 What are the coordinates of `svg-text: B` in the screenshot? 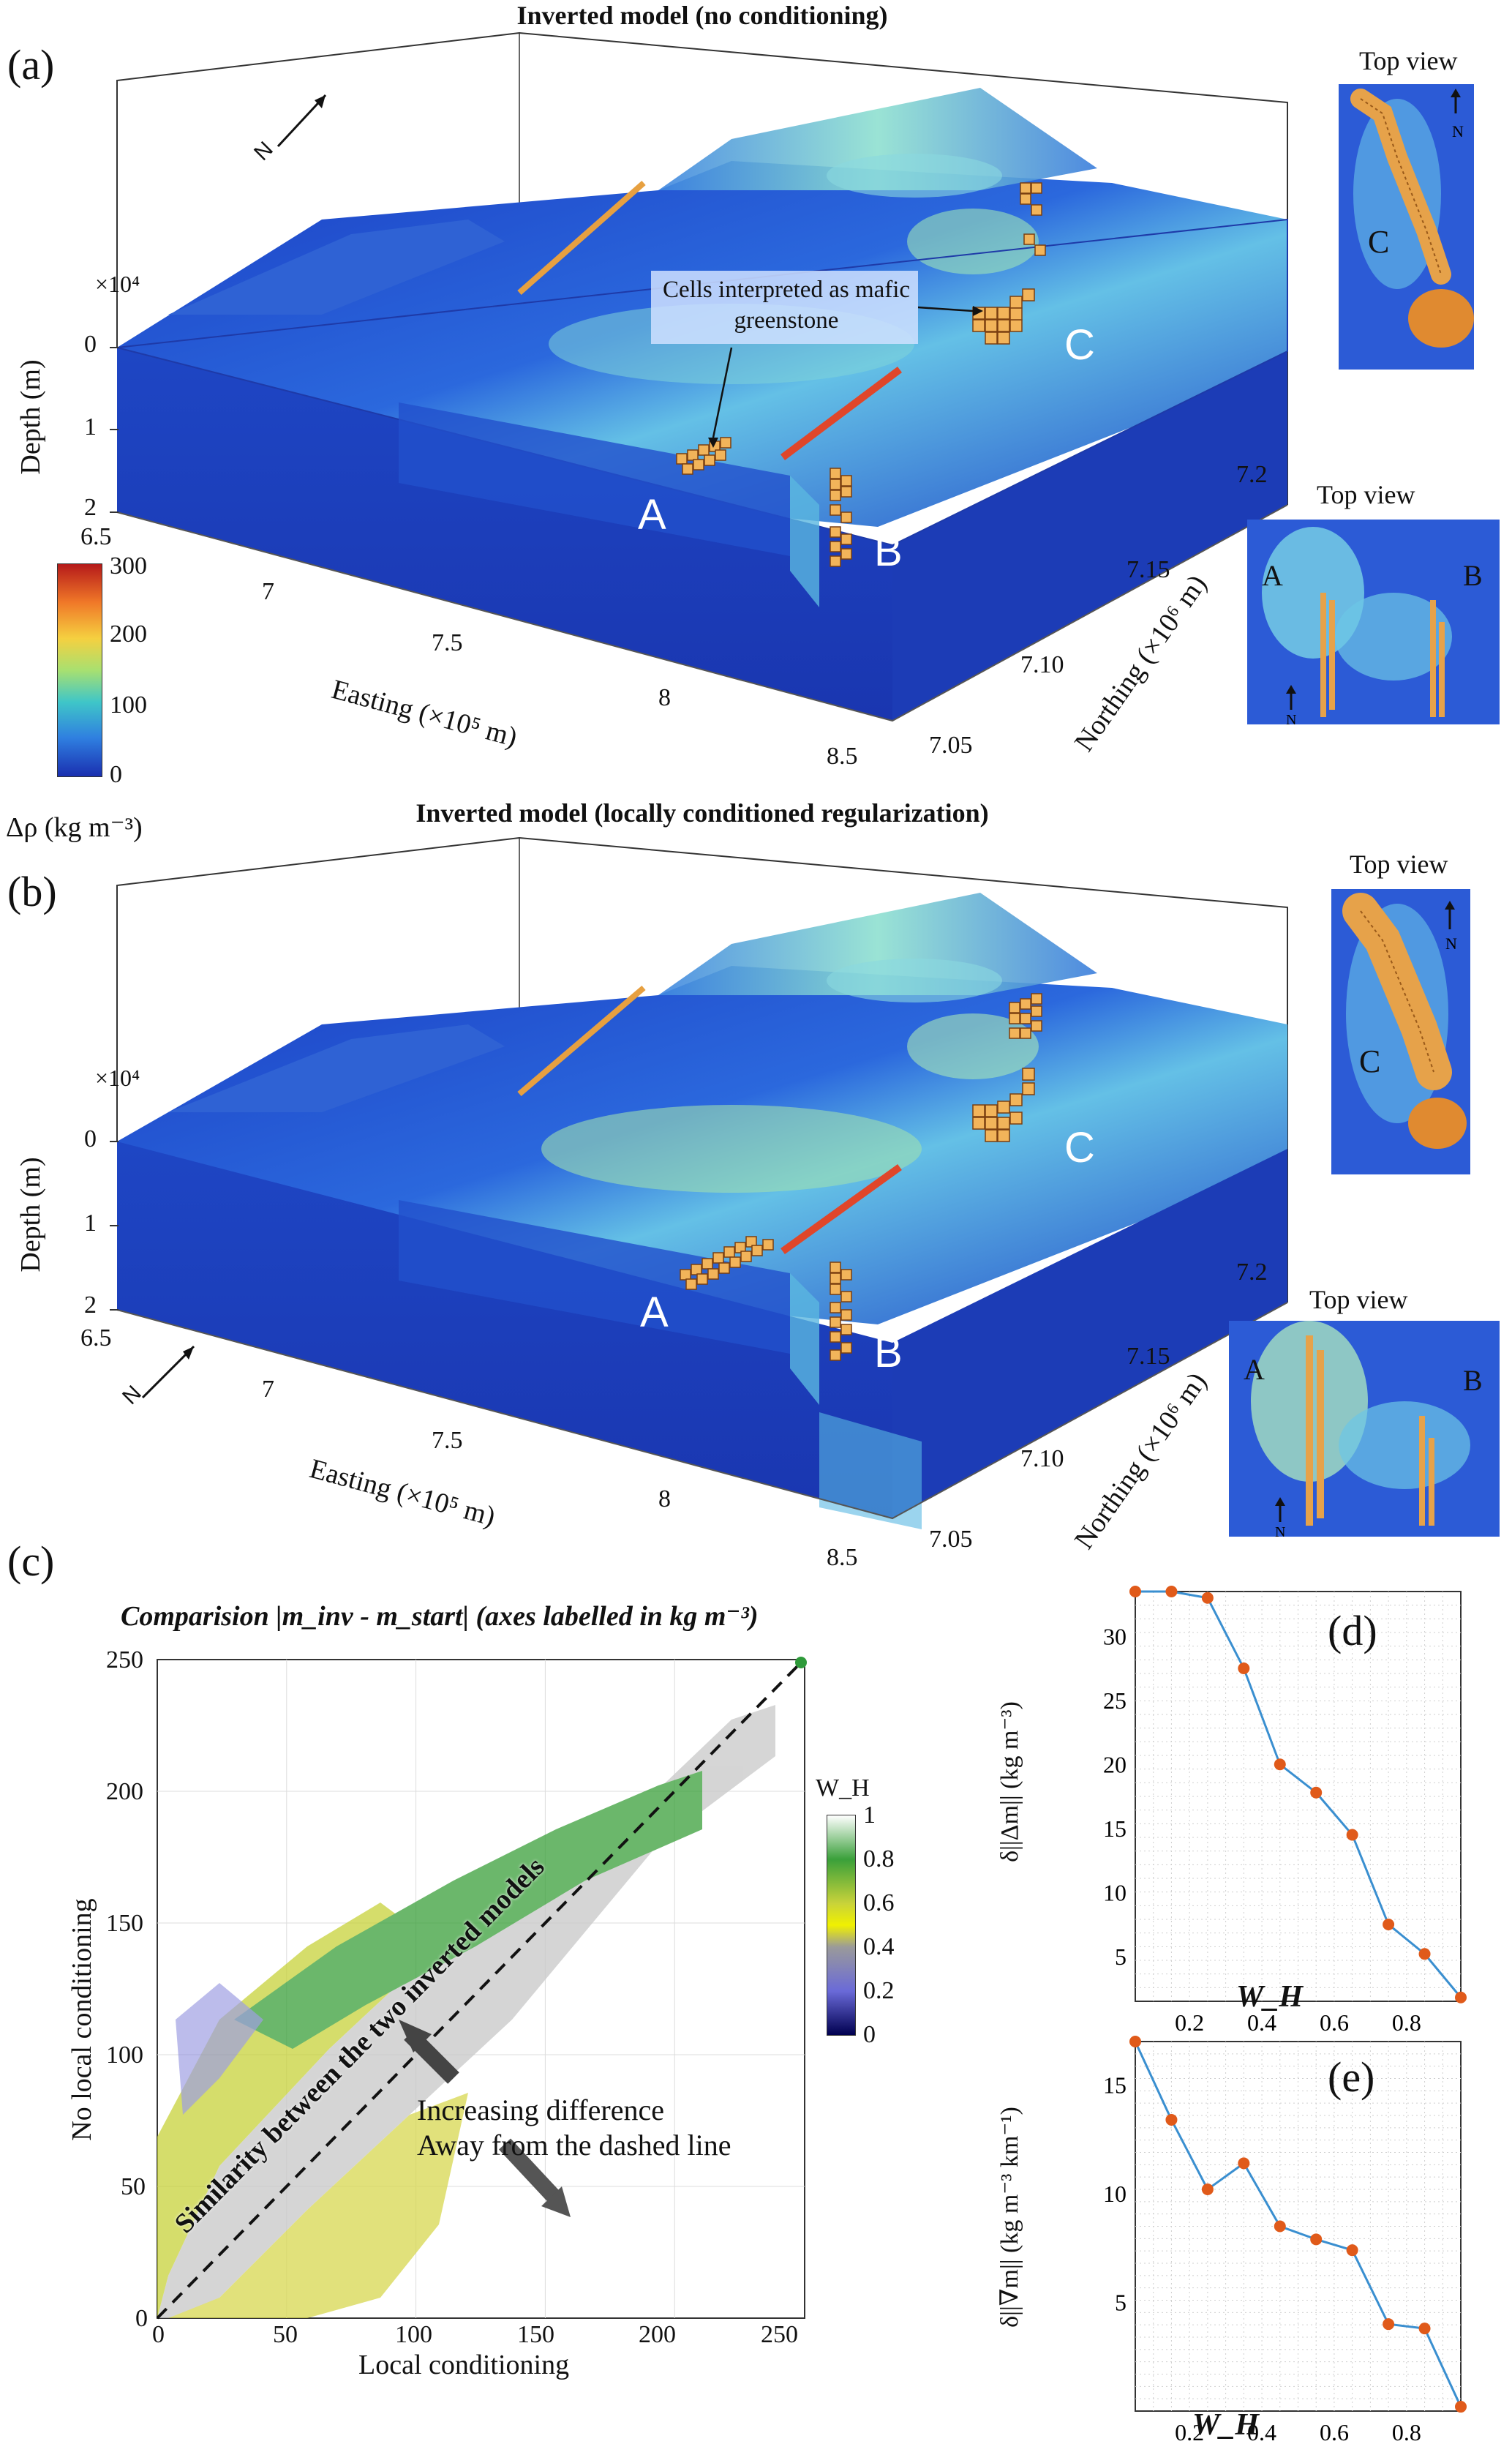 It's located at (1473, 575).